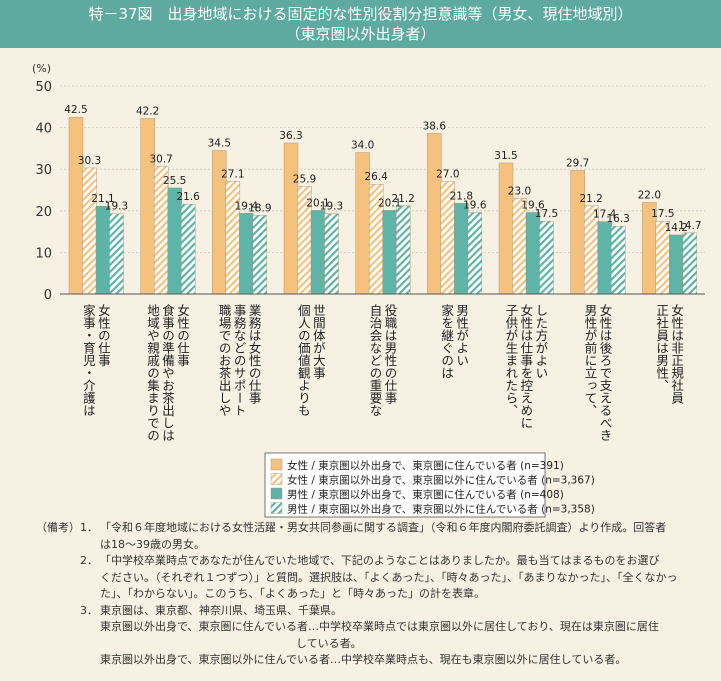  I want to click on legend-box, so click(405, 485).